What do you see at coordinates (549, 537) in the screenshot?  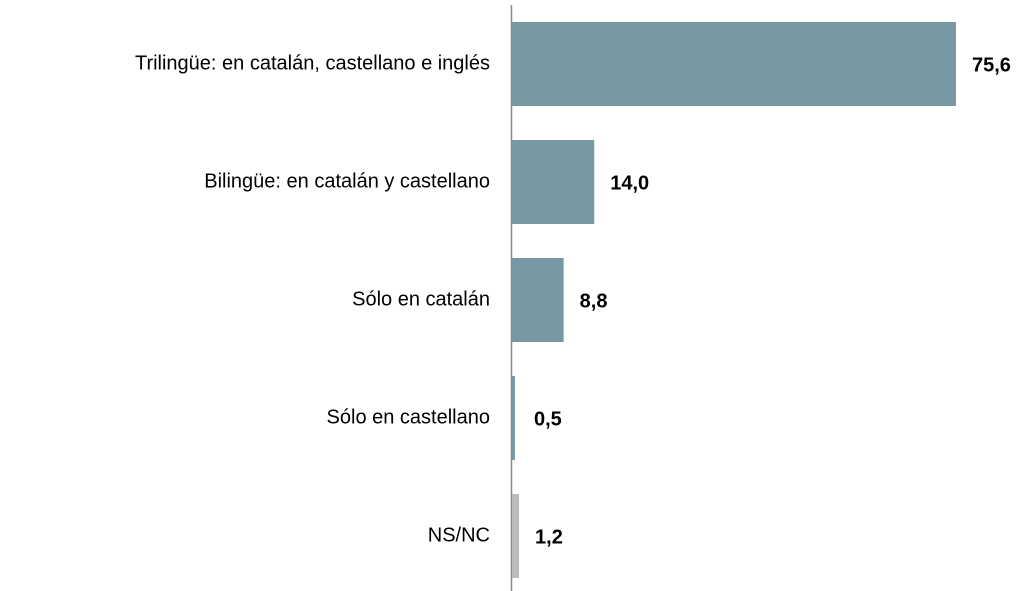 I see `value-label: 1,2` at bounding box center [549, 537].